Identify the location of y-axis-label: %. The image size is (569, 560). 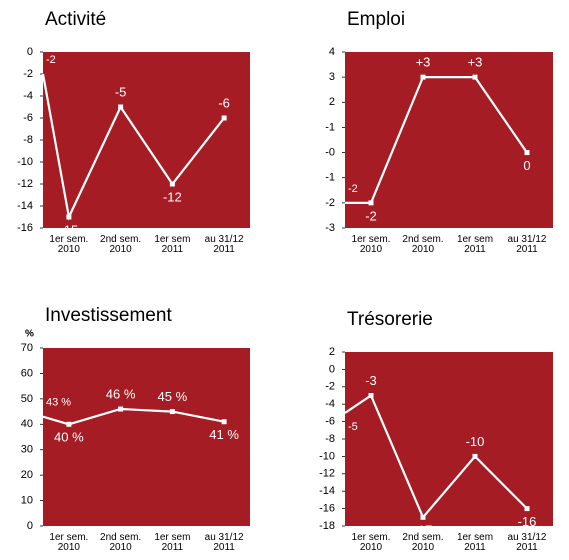
(29, 334).